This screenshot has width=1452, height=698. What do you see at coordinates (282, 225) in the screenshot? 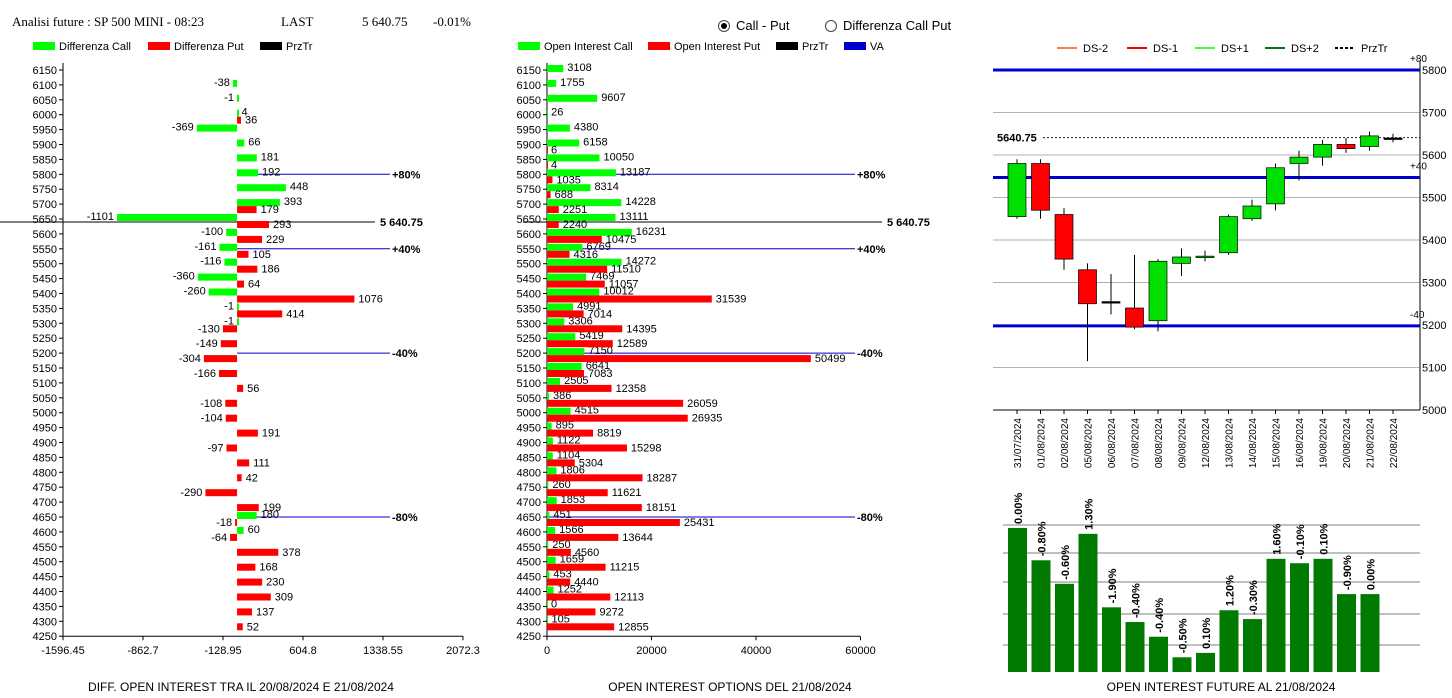
I see `put-diff-label: 293` at bounding box center [282, 225].